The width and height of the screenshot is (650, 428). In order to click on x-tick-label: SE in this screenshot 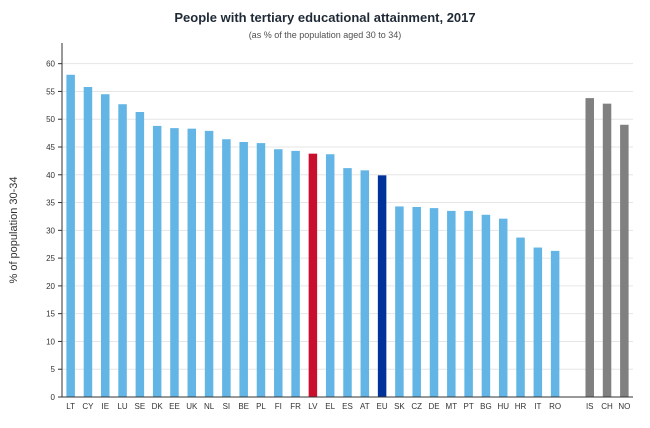, I will do `click(140, 406)`.